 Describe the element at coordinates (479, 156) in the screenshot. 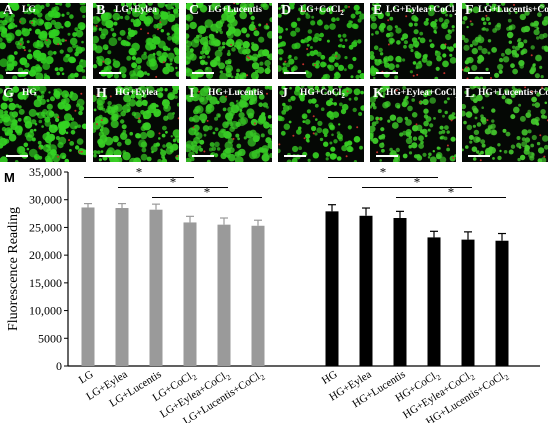

I see `scale-bar` at that location.